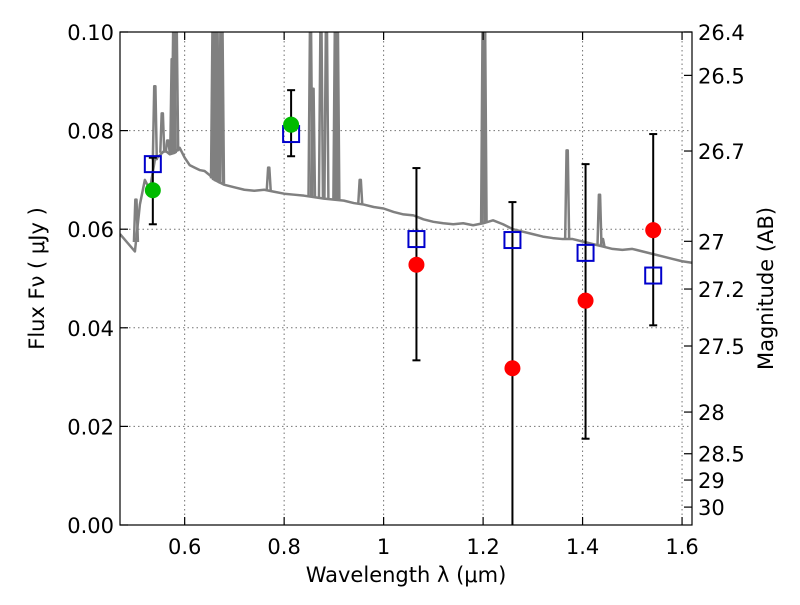 The width and height of the screenshot is (800, 605). What do you see at coordinates (406, 575) in the screenshot?
I see `x-axis-label: Wavelength λ (μm)` at bounding box center [406, 575].